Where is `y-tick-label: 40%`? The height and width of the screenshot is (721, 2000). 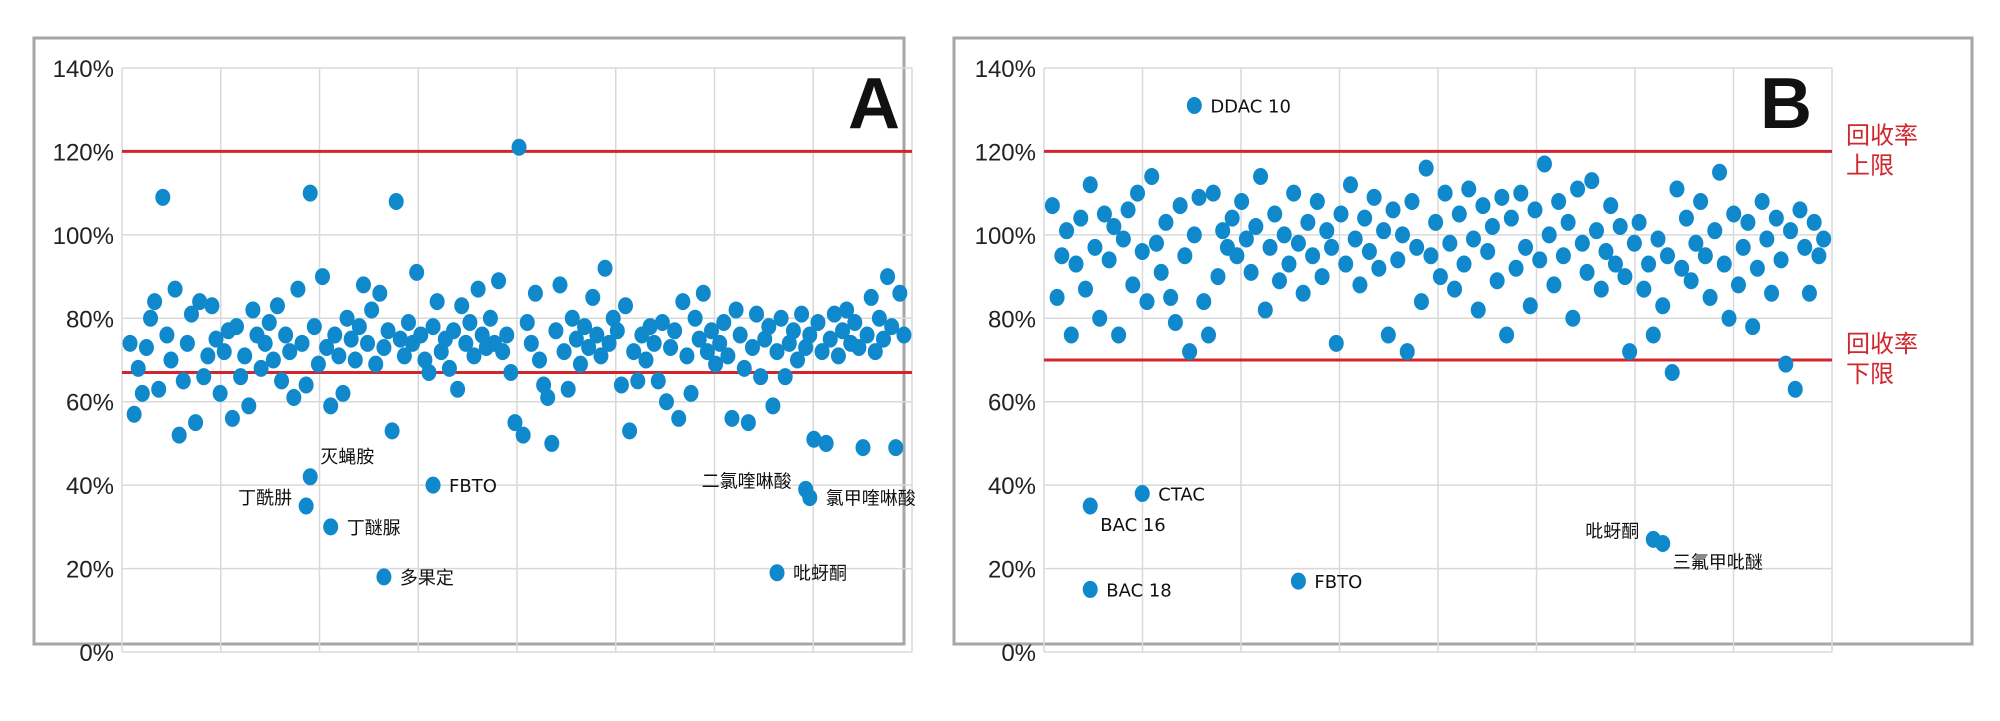 y-tick-label: 40% is located at coordinates (1012, 486).